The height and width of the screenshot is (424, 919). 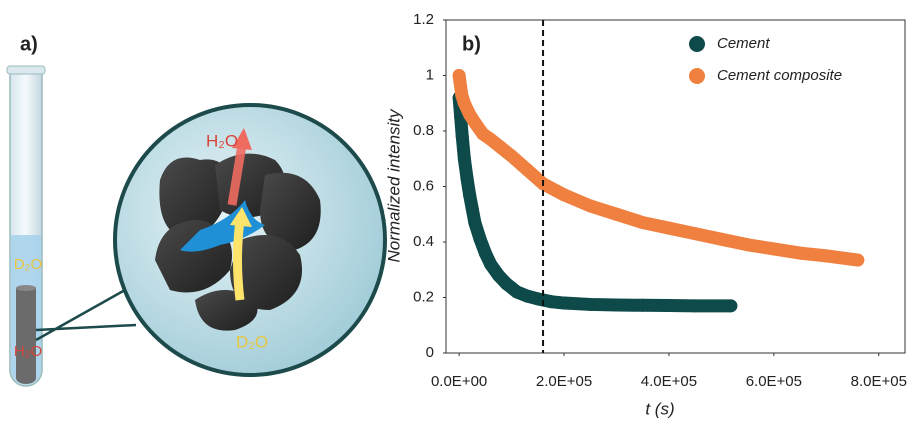 What do you see at coordinates (423, 19) in the screenshot?
I see `y-tick-label: 1.2` at bounding box center [423, 19].